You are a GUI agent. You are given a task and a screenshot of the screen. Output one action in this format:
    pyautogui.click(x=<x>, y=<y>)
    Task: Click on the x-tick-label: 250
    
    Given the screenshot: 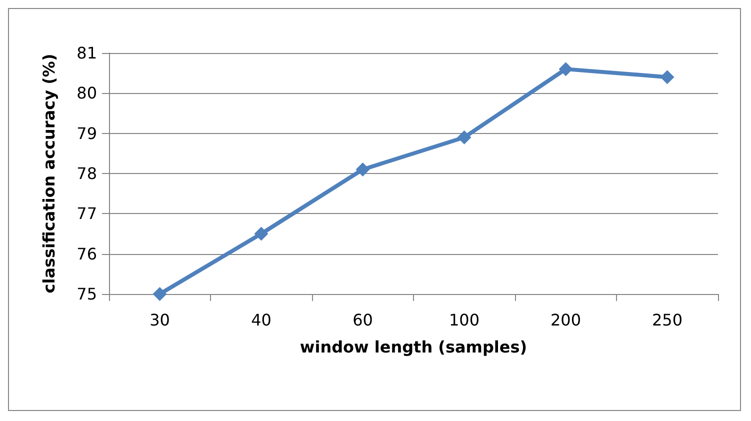 What is the action you would take?
    pyautogui.click(x=667, y=320)
    